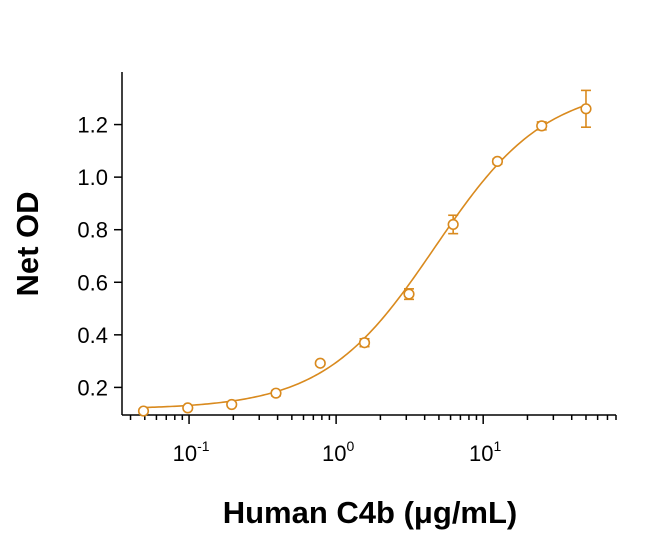  What do you see at coordinates (92, 282) in the screenshot?
I see `y-tick-label: 0.6` at bounding box center [92, 282].